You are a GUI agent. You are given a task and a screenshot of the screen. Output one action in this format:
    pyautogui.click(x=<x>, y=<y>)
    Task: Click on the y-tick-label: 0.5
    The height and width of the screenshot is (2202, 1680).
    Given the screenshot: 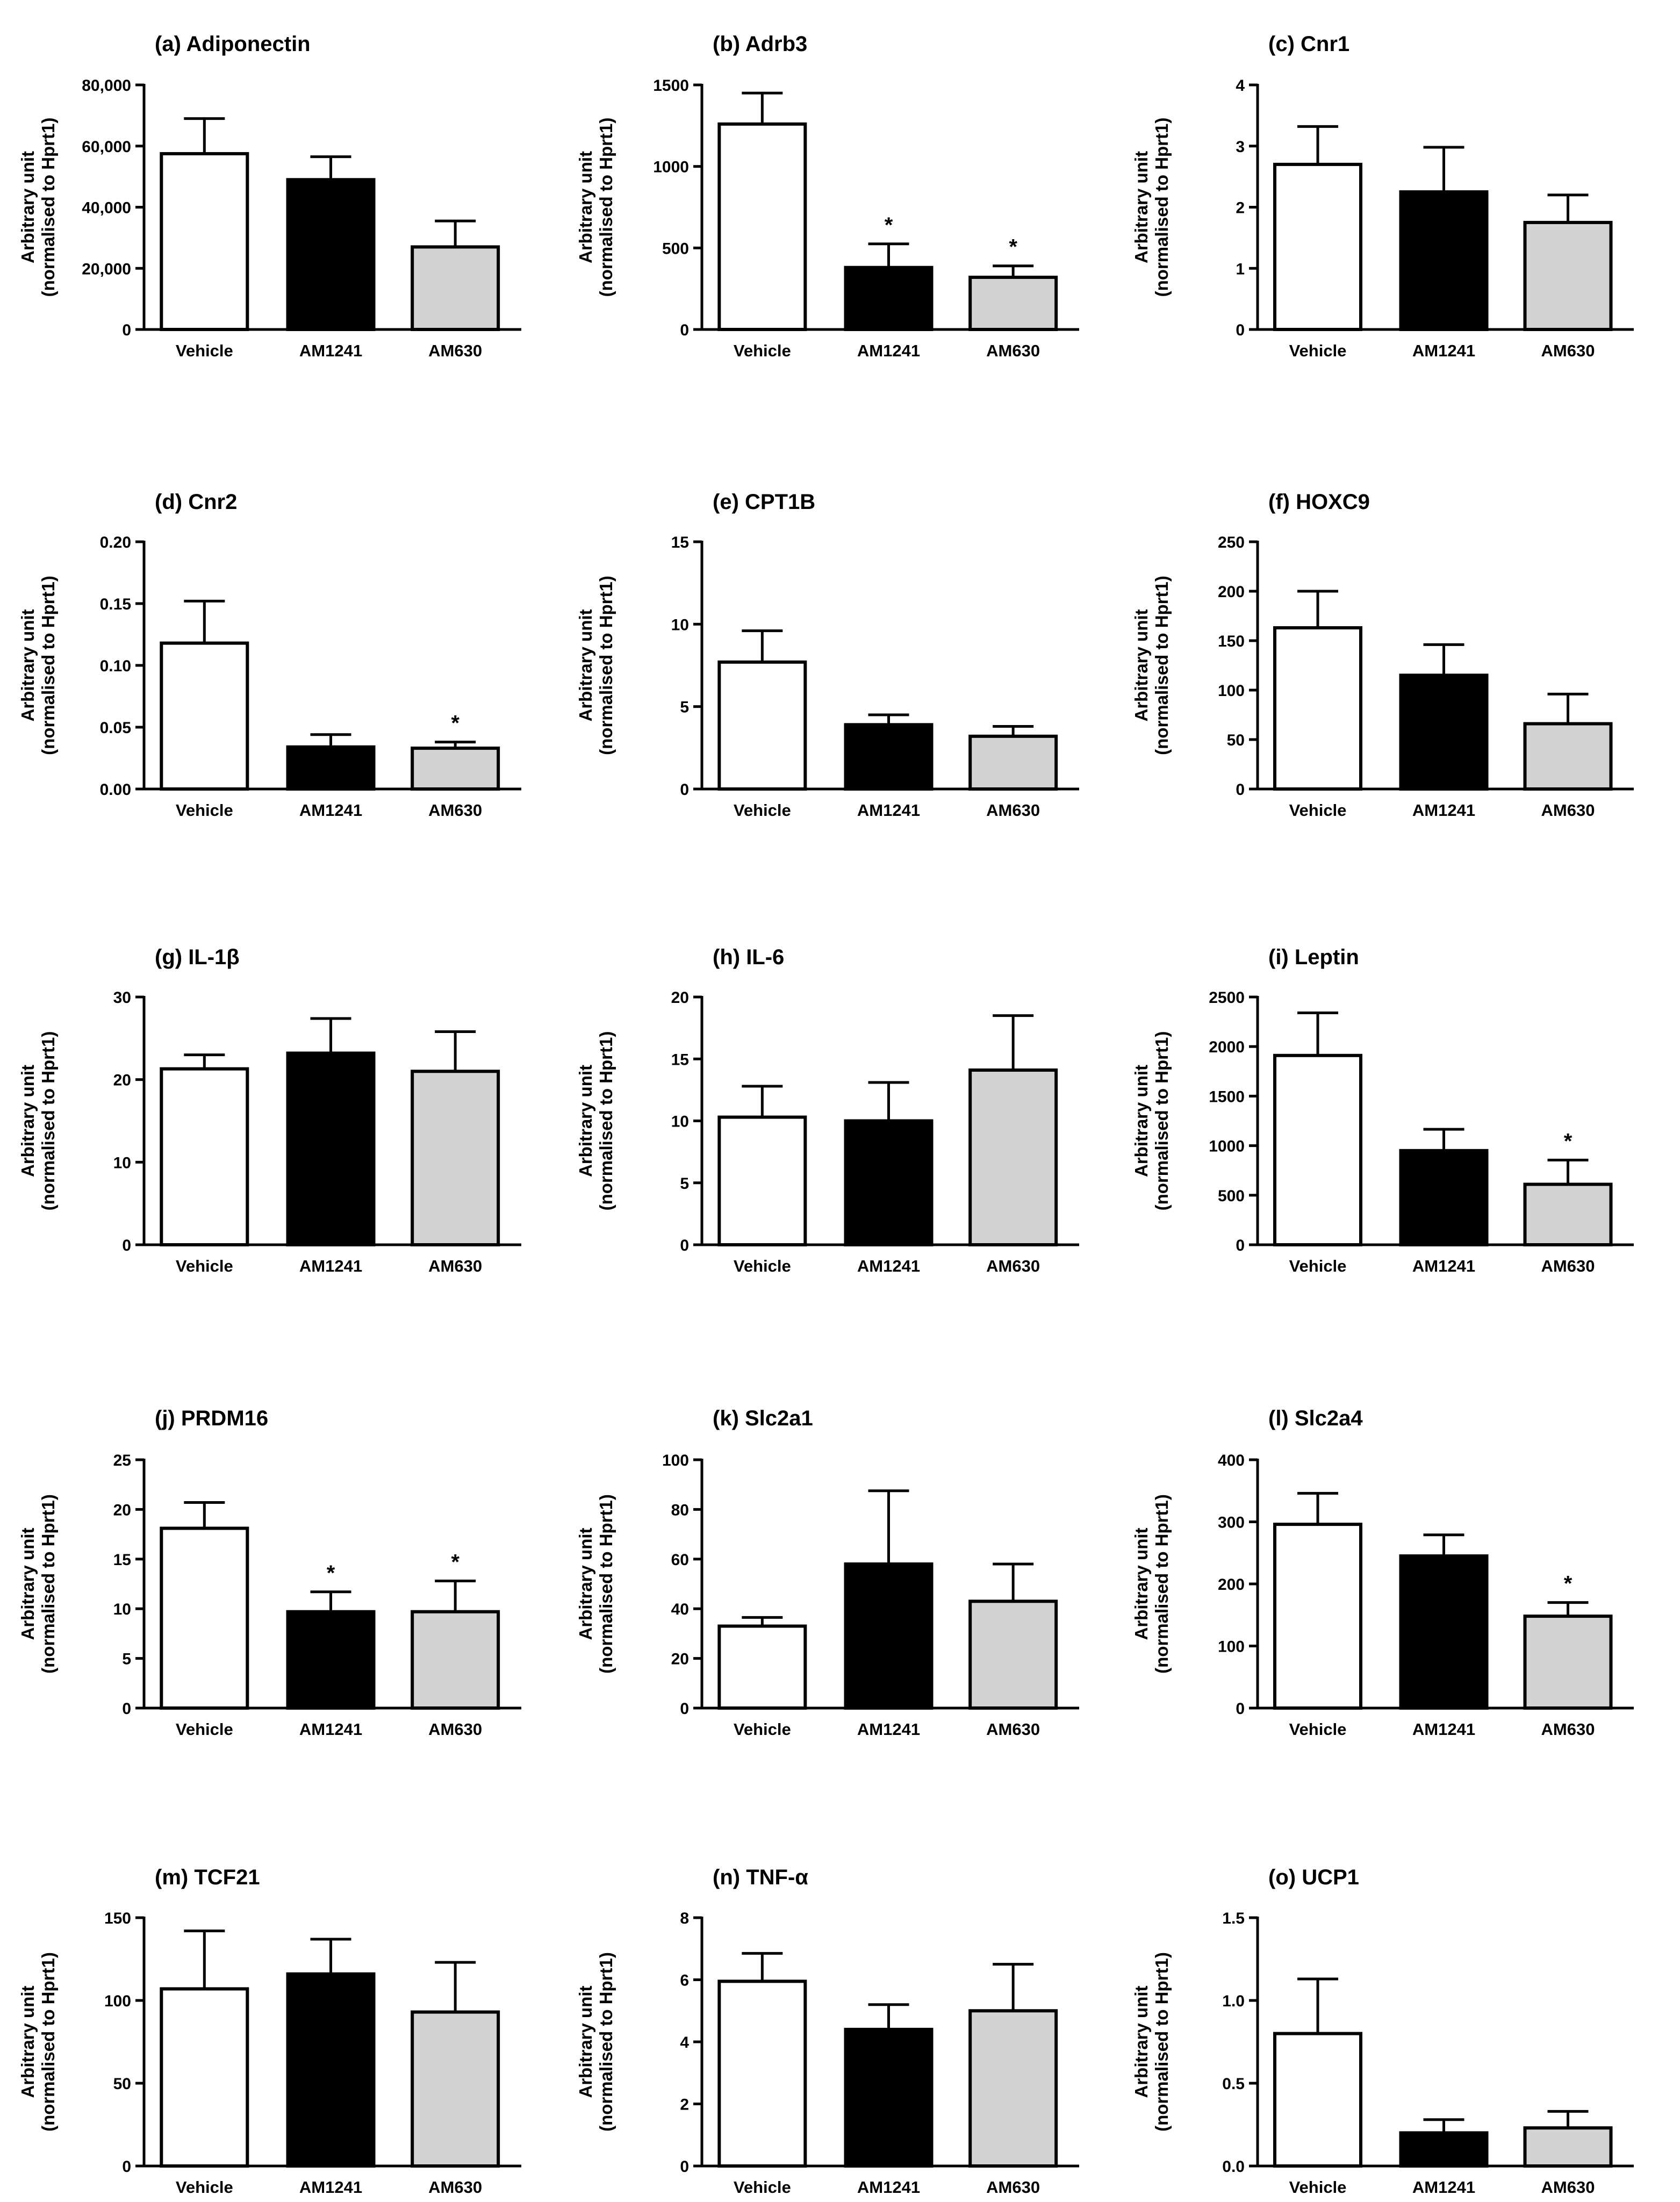 What is the action you would take?
    pyautogui.click(x=1233, y=2084)
    